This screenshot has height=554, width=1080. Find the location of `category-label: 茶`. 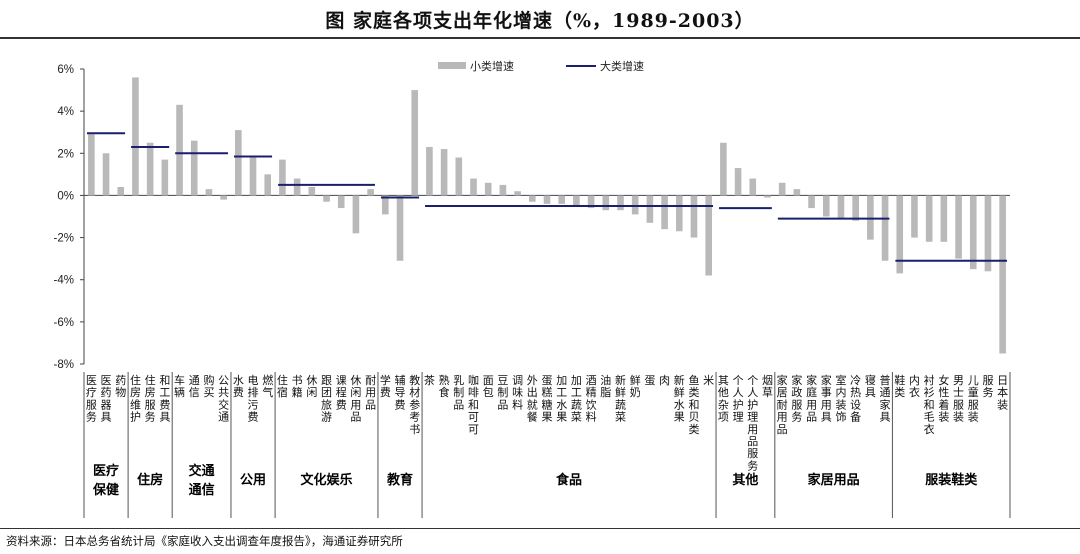

category-label: 茶 is located at coordinates (429, 380).